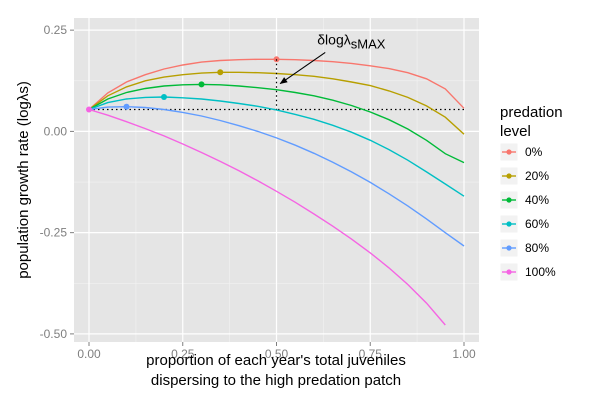 The image size is (601, 401). I want to click on x-axis-label-line2: dispersing to the high predation patch, so click(276, 380).